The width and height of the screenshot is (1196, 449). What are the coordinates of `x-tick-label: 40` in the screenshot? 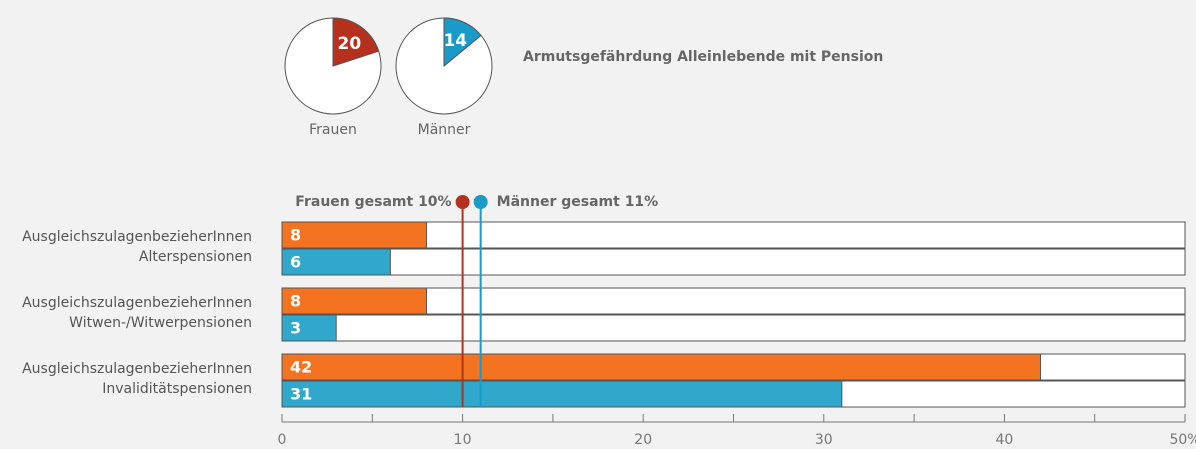 It's located at (1004, 440).